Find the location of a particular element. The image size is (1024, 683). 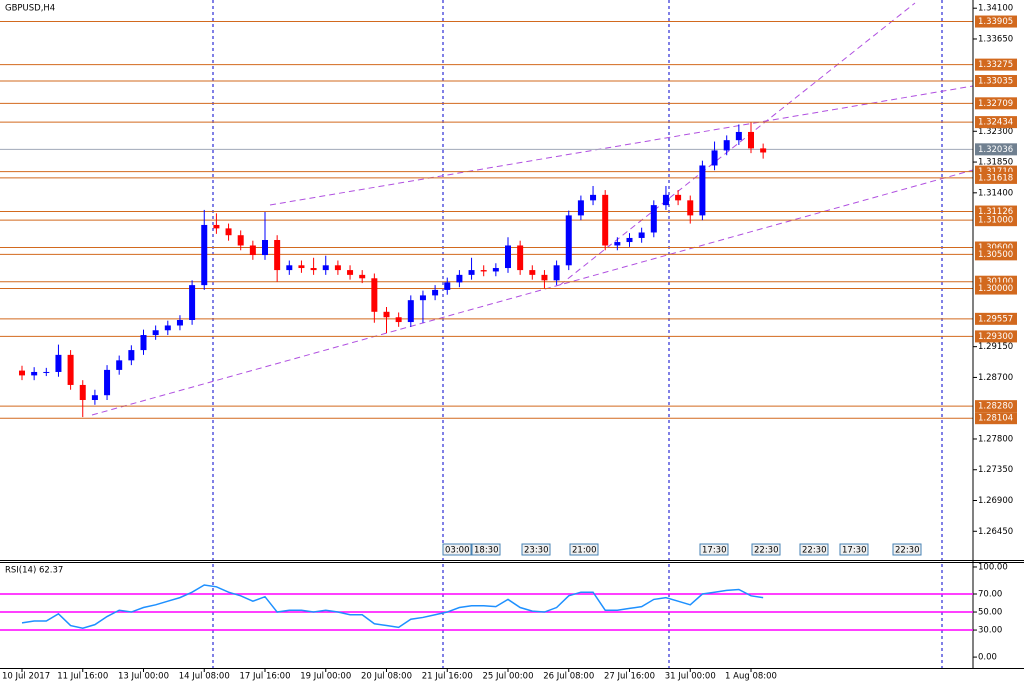

session-label: 22:30 is located at coordinates (766, 551).